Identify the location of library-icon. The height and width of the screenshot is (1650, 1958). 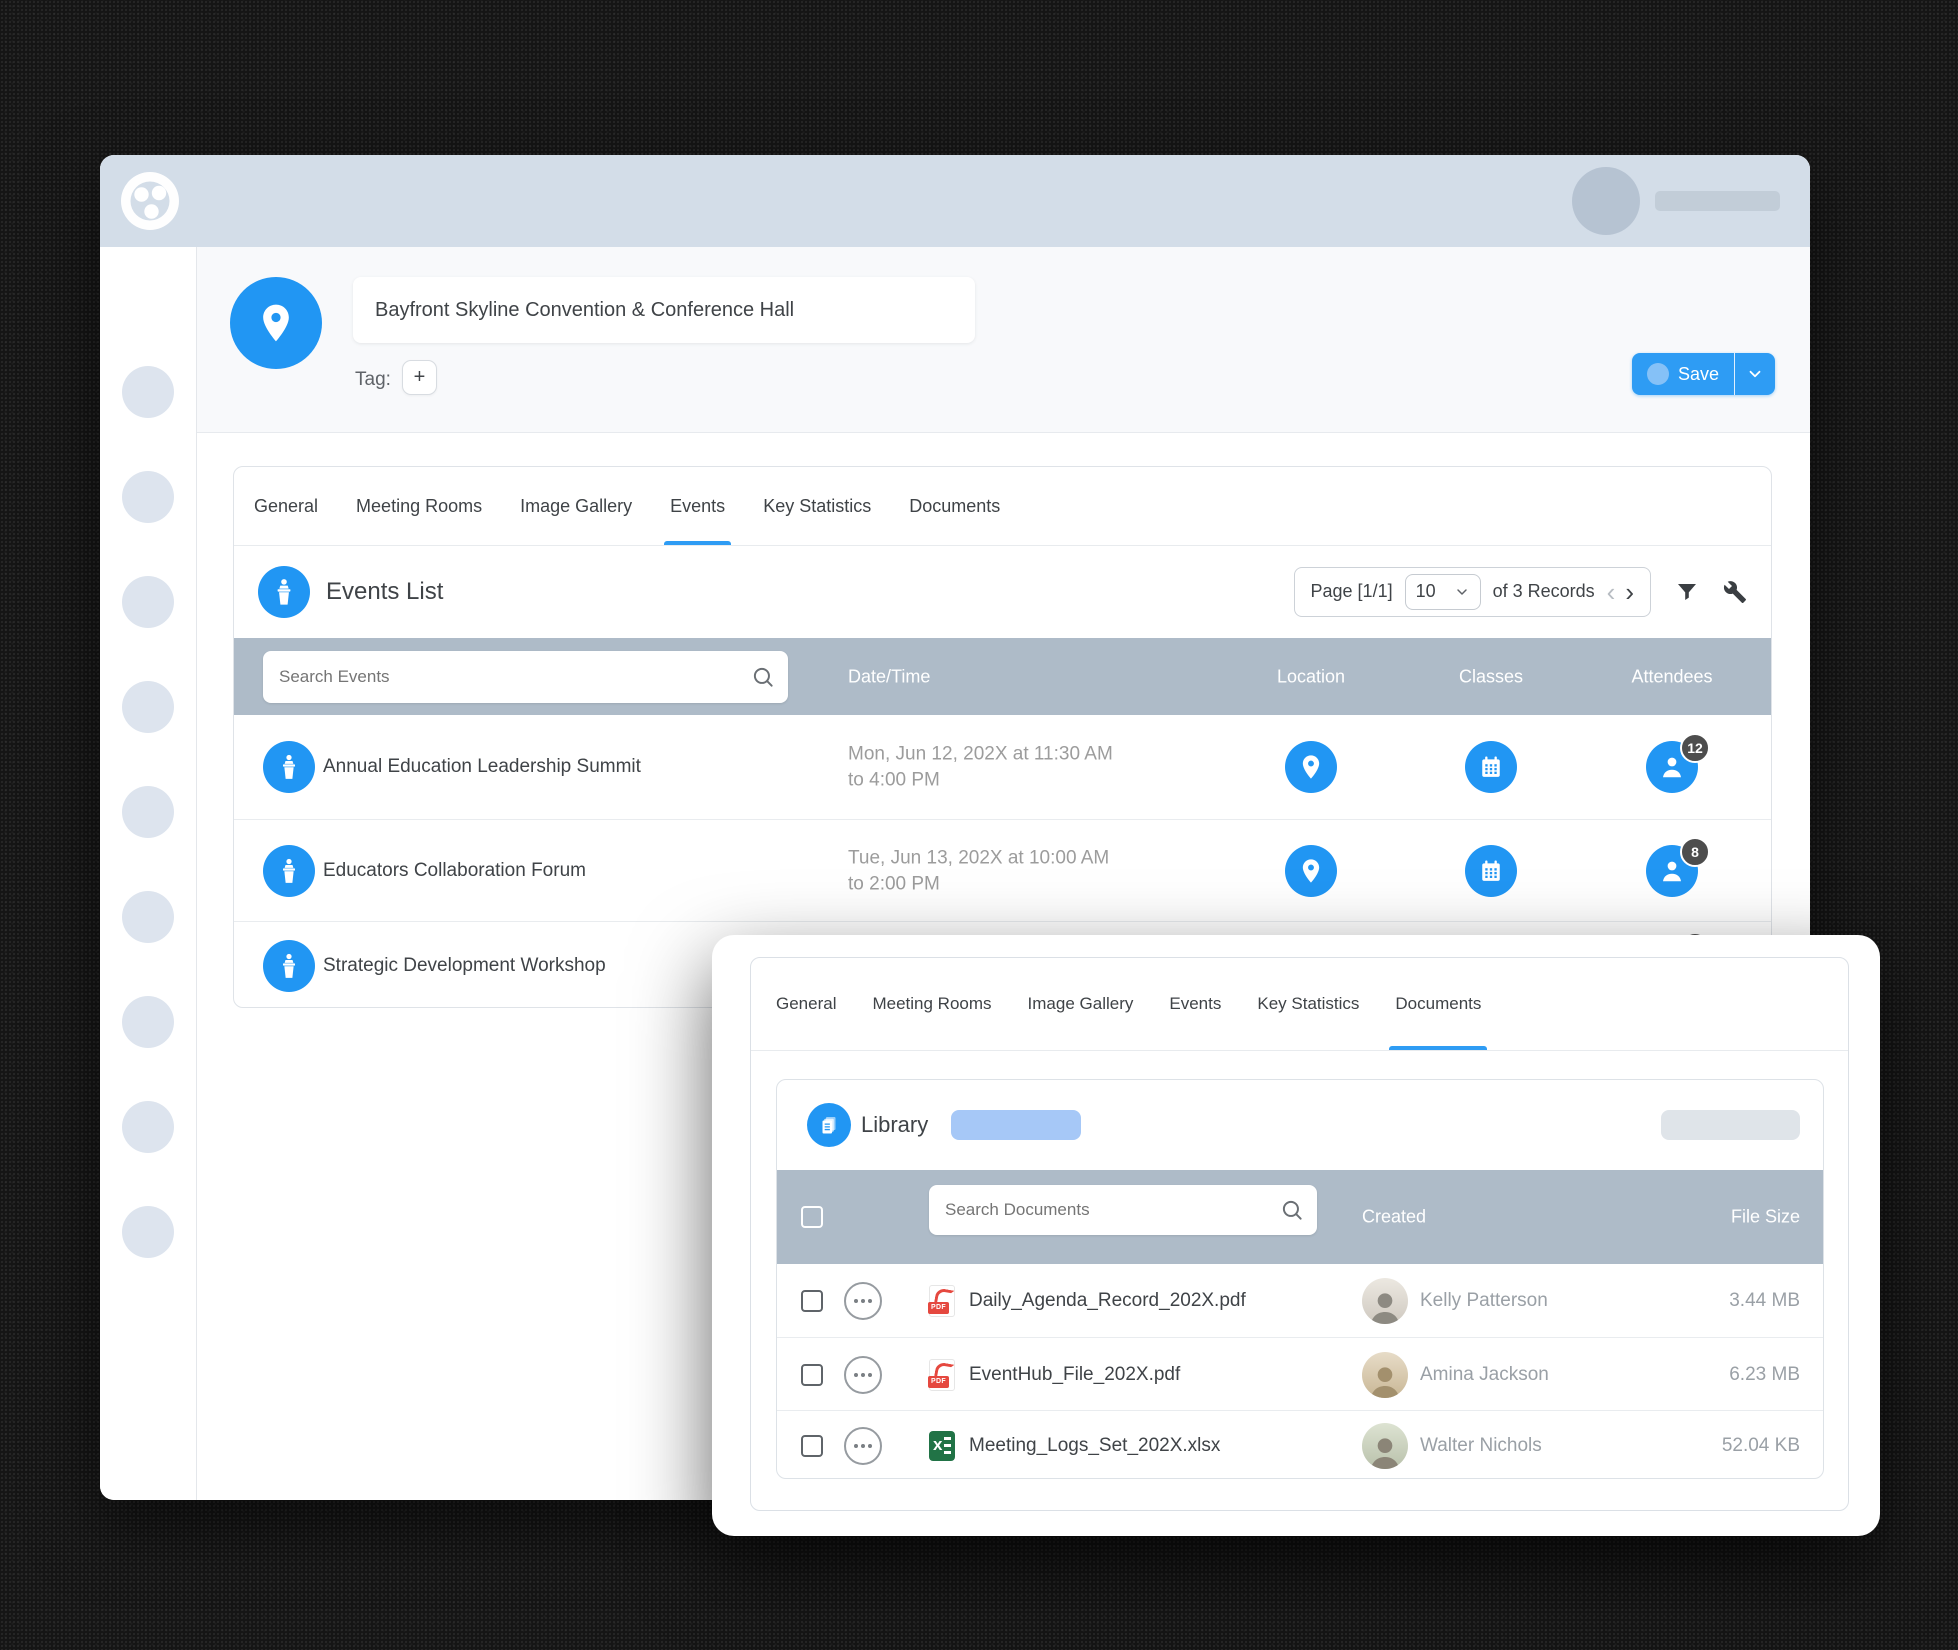
(829, 1125).